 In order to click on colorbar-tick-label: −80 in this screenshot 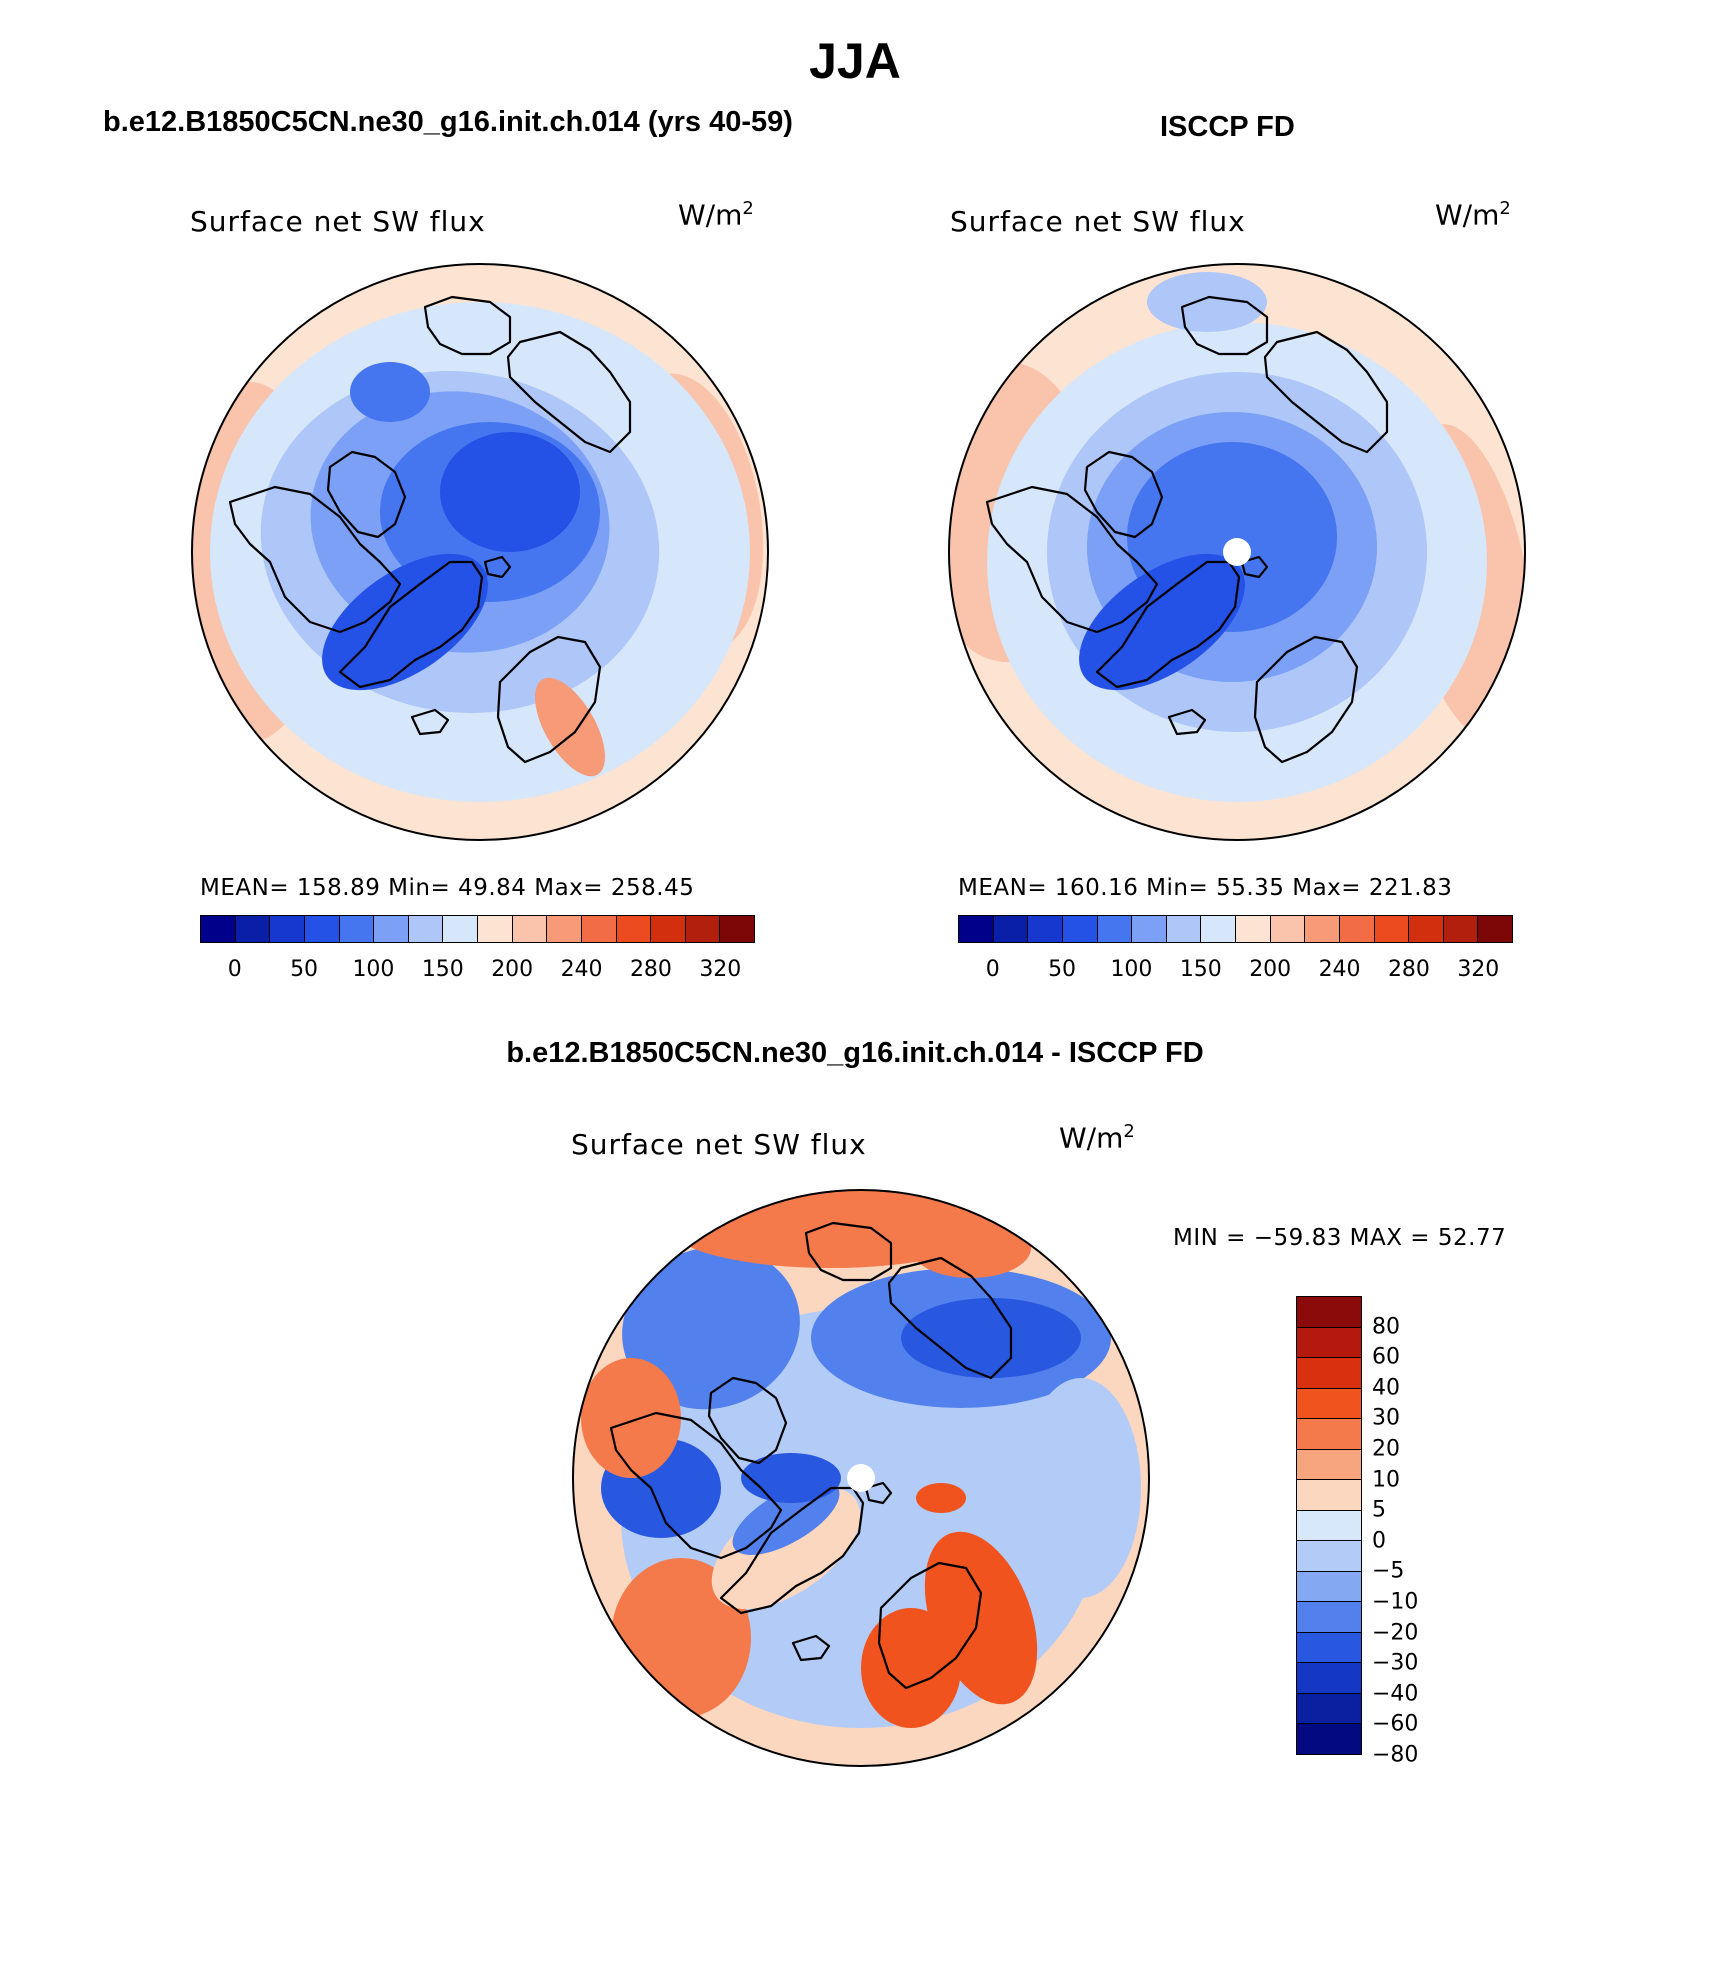, I will do `click(1395, 1755)`.